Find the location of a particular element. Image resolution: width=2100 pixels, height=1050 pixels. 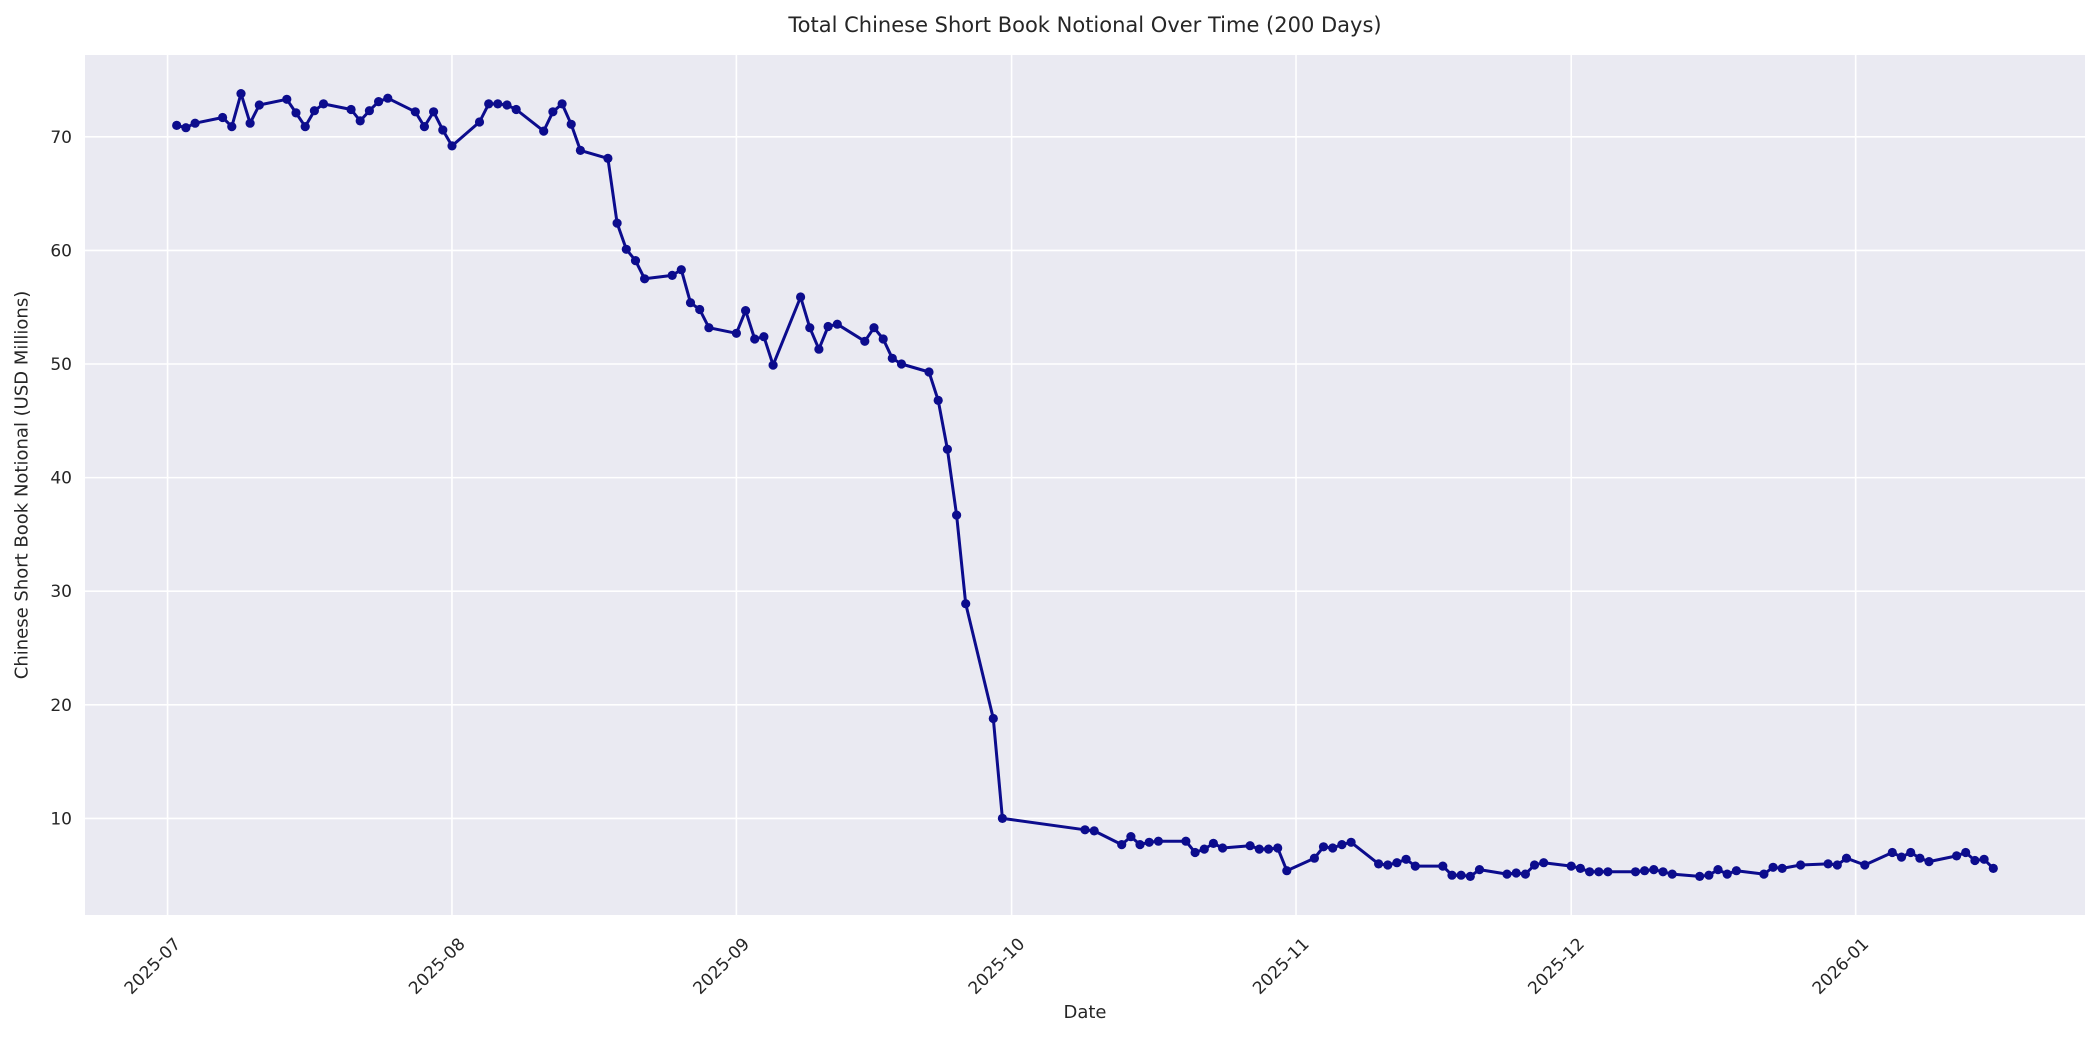

y-tick-label: 20 is located at coordinates (61, 706).